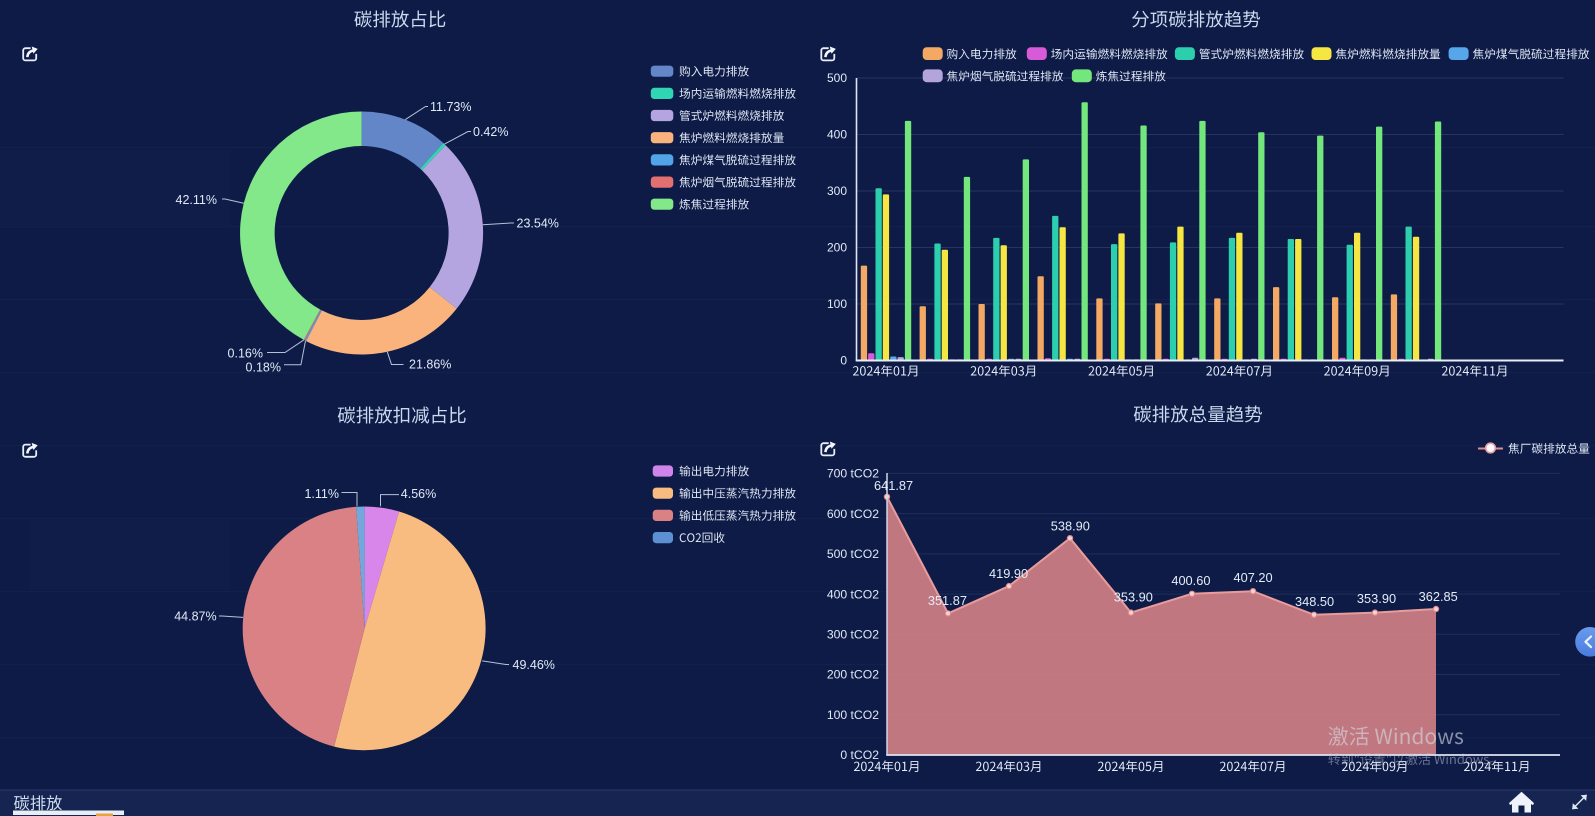  Describe the element at coordinates (837, 78) in the screenshot. I see `svg-text: 500` at that location.